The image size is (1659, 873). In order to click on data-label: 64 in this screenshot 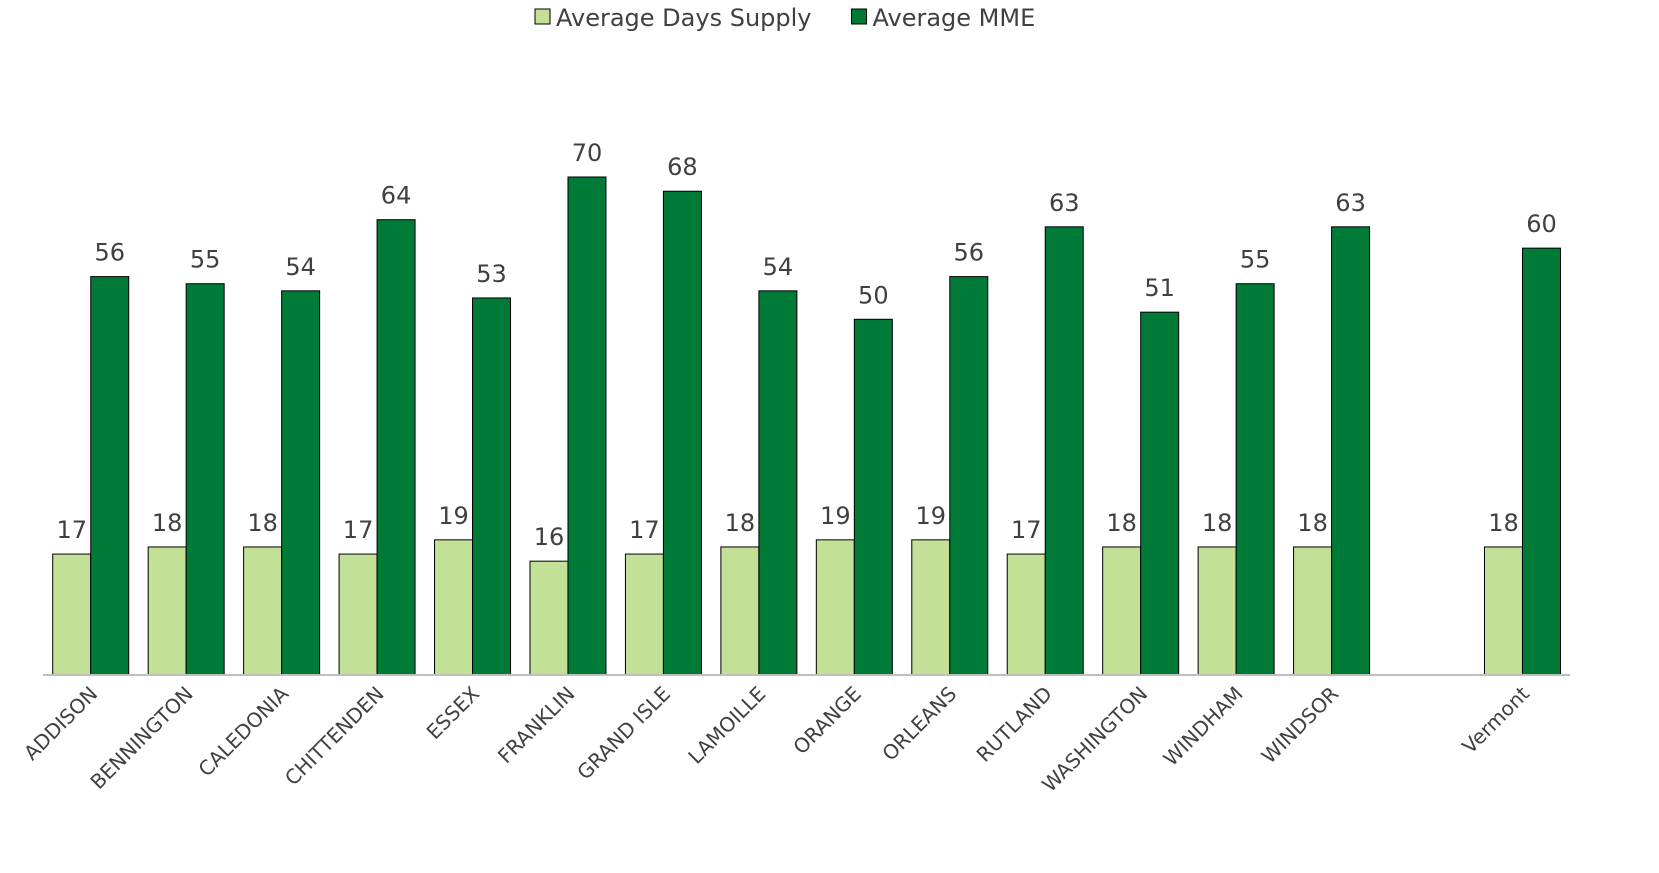, I will do `click(396, 196)`.